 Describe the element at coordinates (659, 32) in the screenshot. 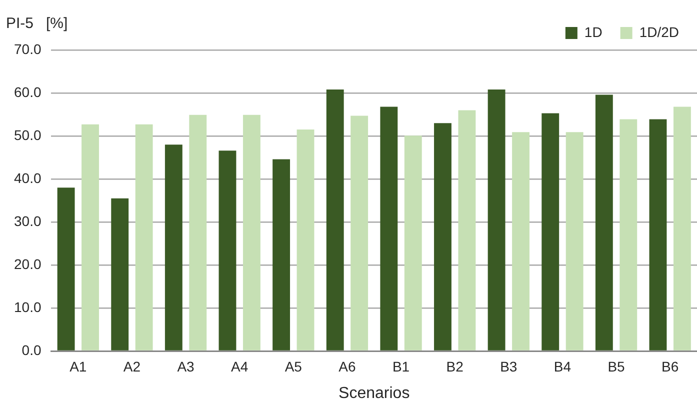

I see `legend-label: 1D/2D` at that location.